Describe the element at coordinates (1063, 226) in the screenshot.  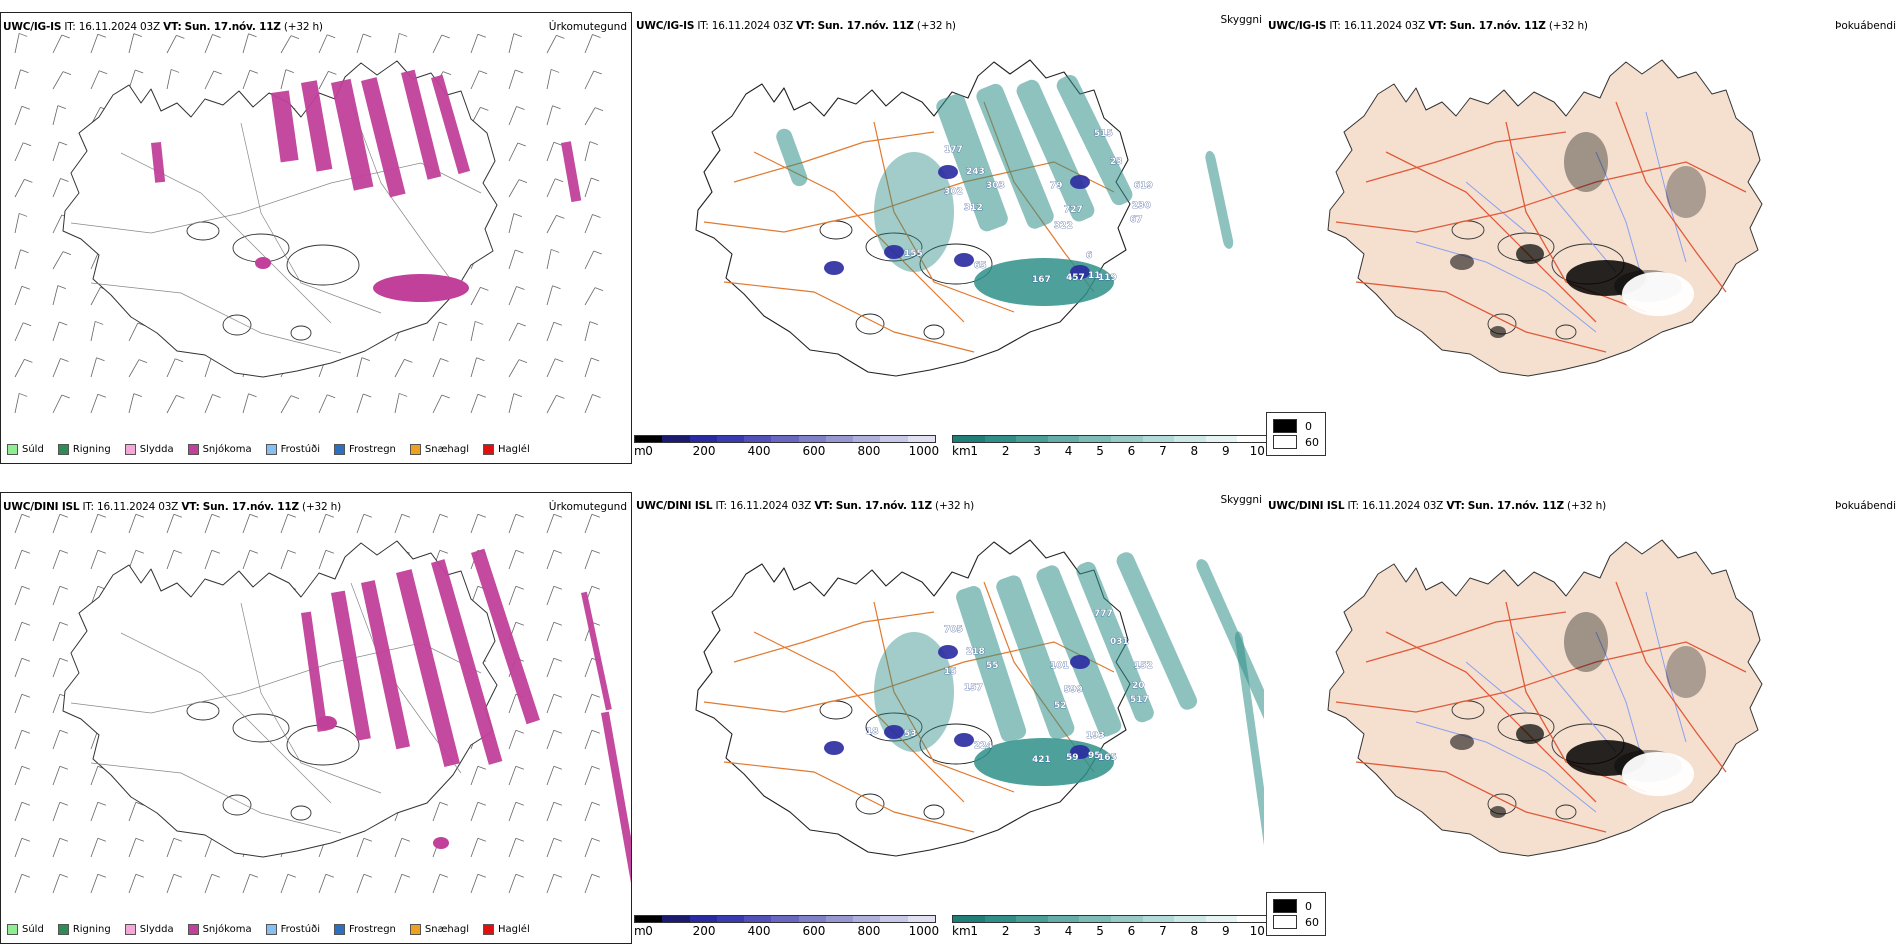
I see `cloud-base-label: 322` at that location.